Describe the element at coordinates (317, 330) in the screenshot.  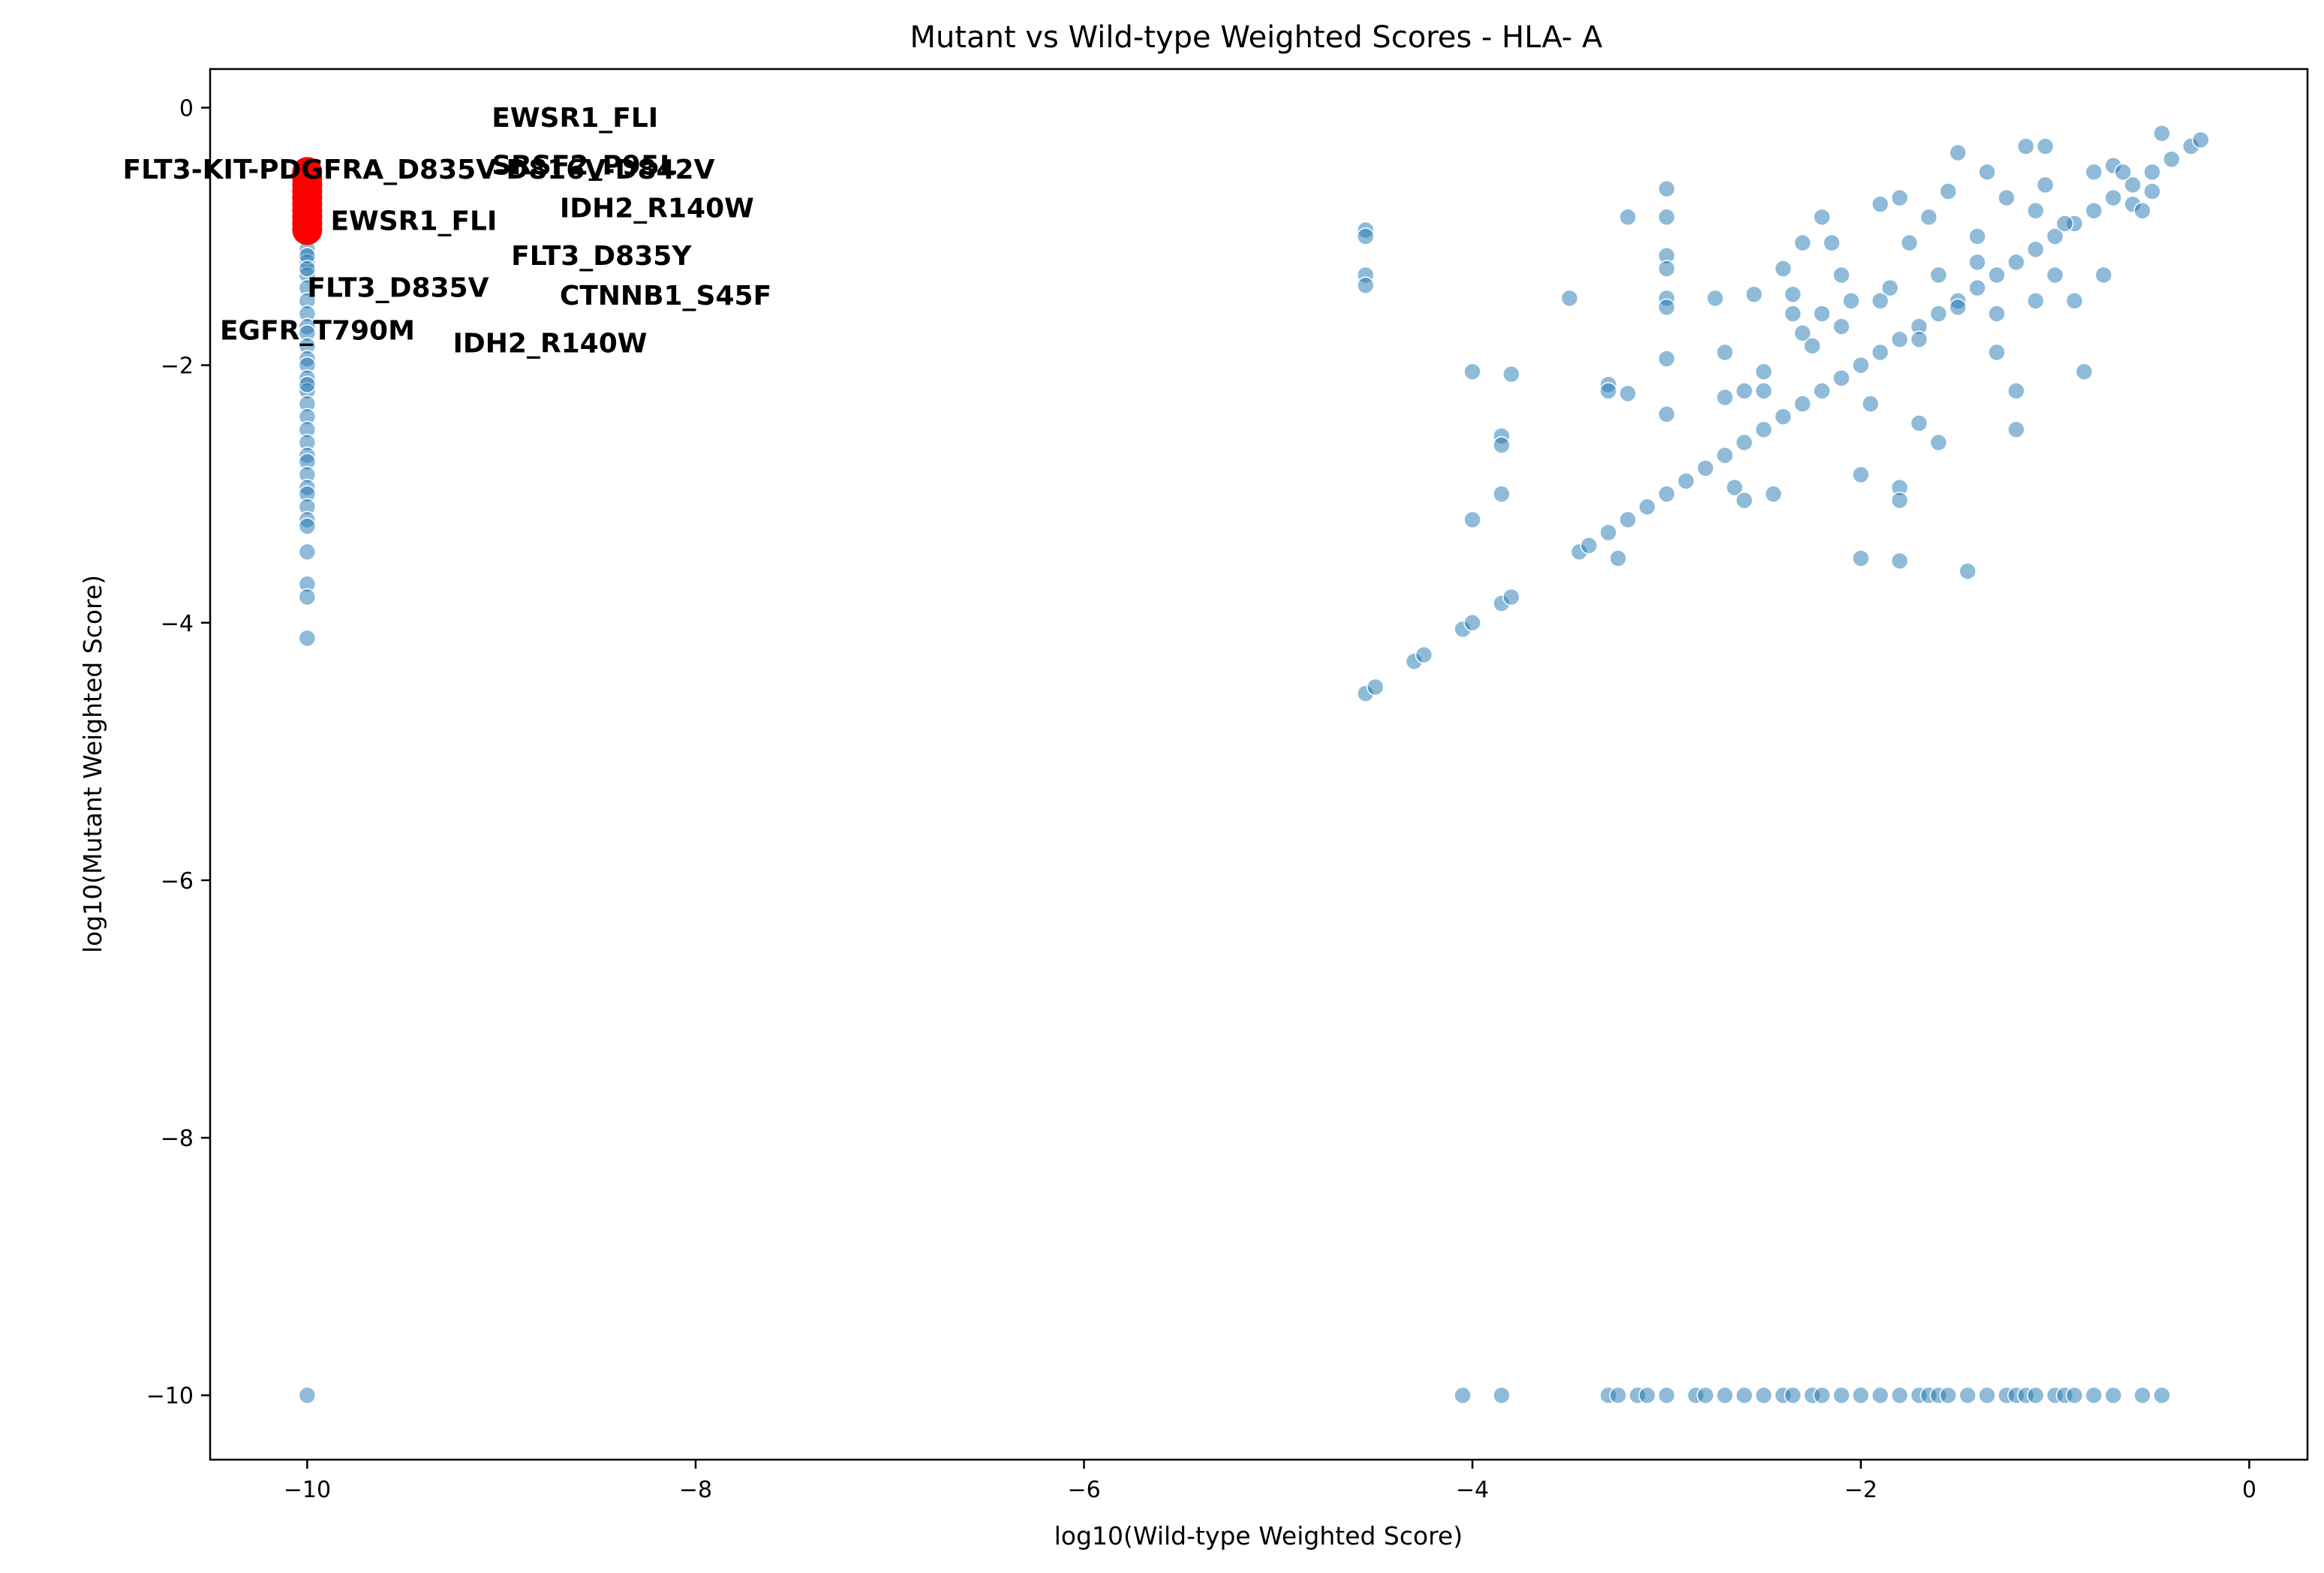
I see `annotation-label: EGFR_T790M` at that location.